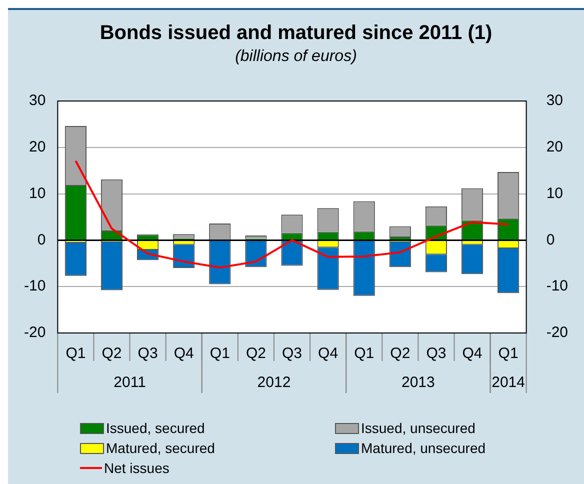  What do you see at coordinates (296, 33) in the screenshot?
I see `chart-title: Bonds issued and matured since 2011 (1)` at bounding box center [296, 33].